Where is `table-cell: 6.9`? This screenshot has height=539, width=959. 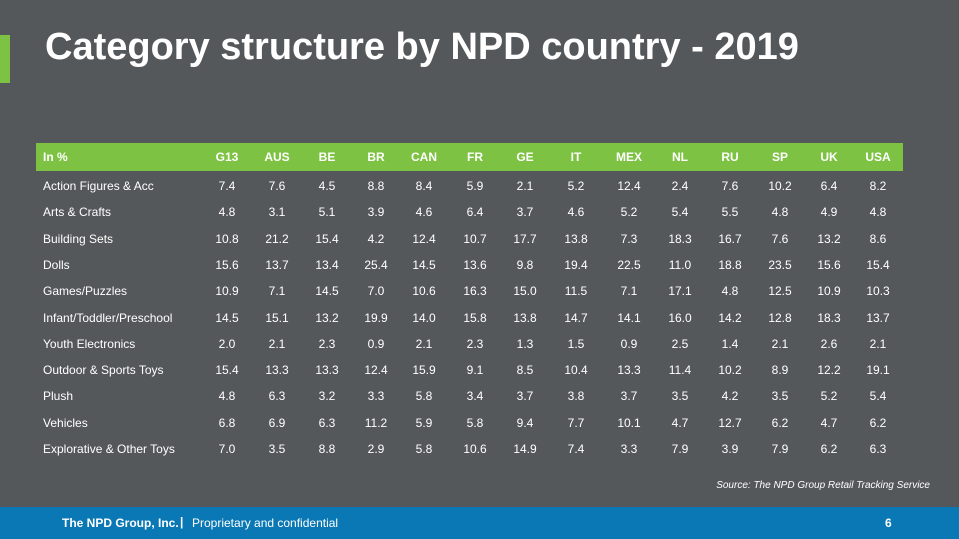 table-cell: 6.9 is located at coordinates (277, 422).